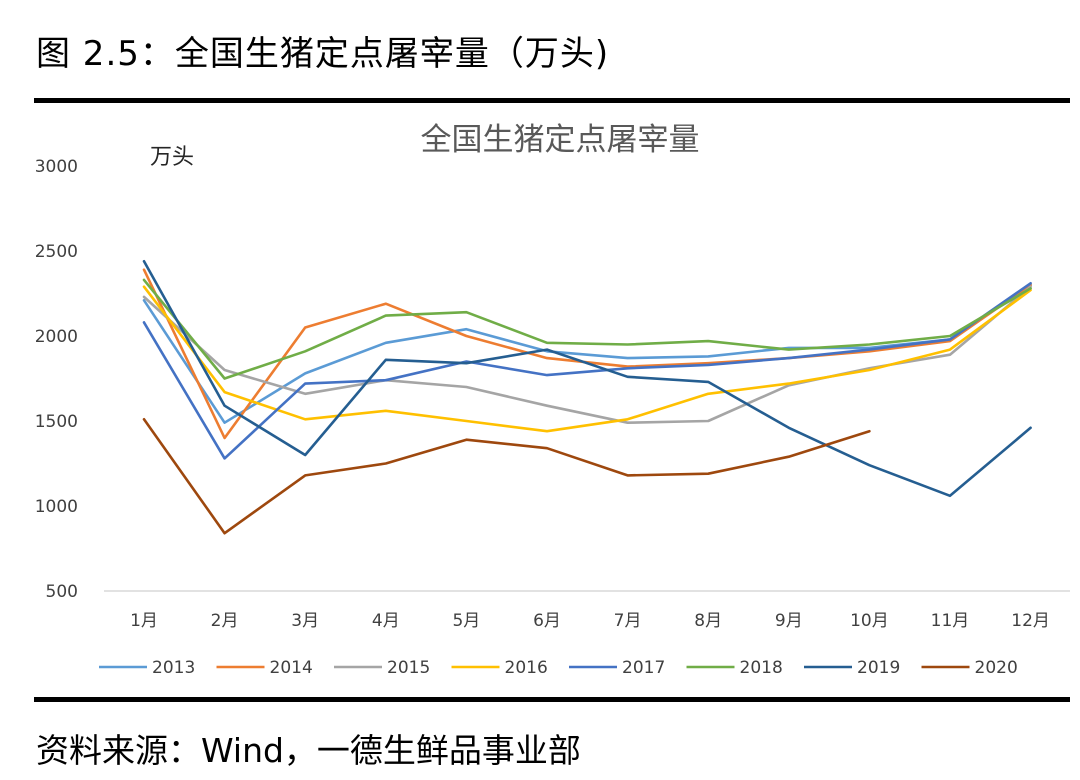  What do you see at coordinates (587, 329) in the screenshot?
I see `series-line-2018` at bounding box center [587, 329].